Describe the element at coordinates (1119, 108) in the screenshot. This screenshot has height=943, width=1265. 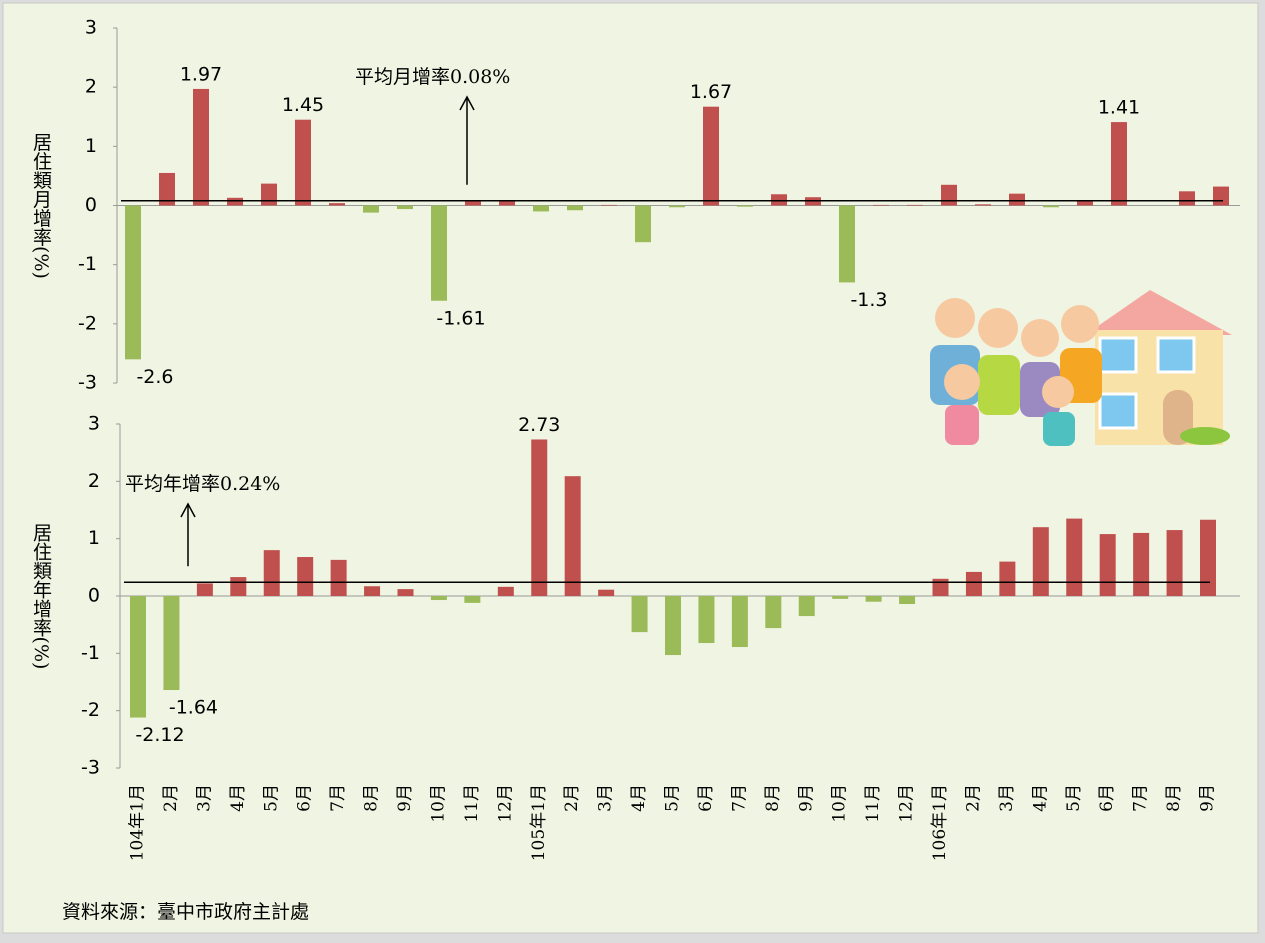
I see `data-label: 1.41` at that location.